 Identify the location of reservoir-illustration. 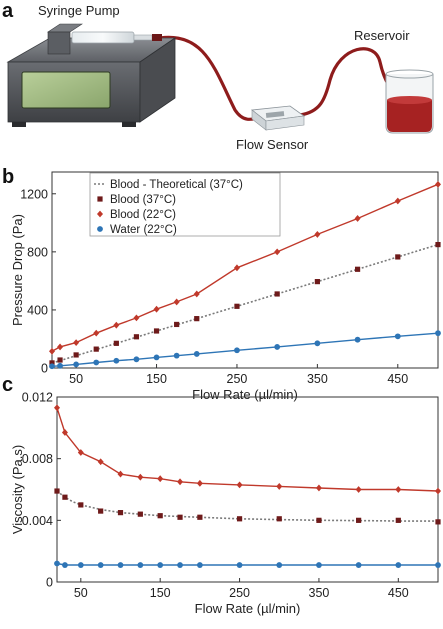
(409, 101).